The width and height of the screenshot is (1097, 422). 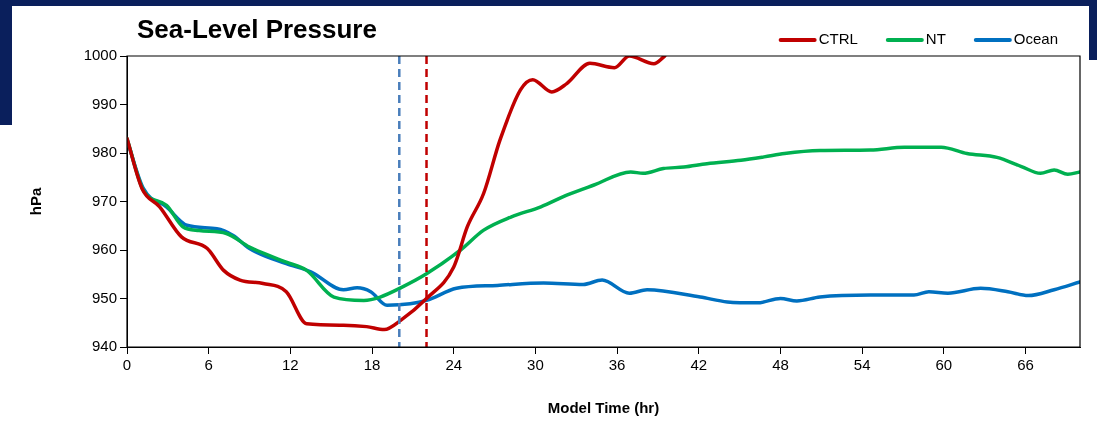 What do you see at coordinates (104, 297) in the screenshot?
I see `y-tick-label: 950` at bounding box center [104, 297].